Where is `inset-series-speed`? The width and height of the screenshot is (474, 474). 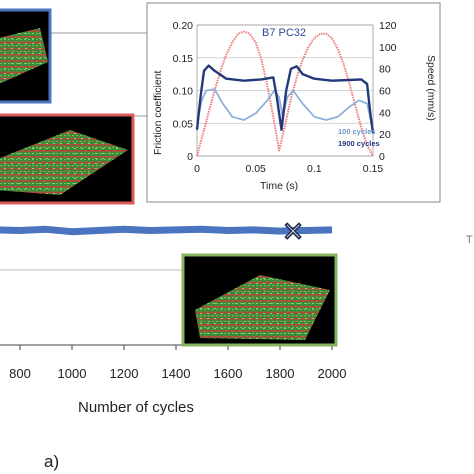
inset-series-speed is located at coordinates (285, 93).